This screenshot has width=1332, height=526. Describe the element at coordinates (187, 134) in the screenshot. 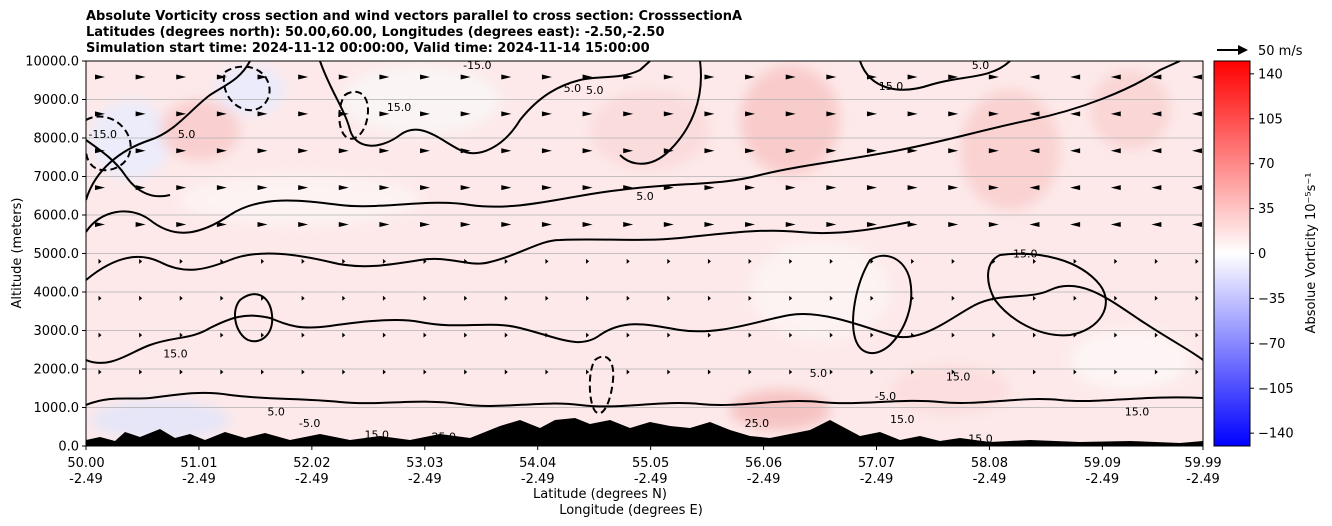

I see `contour-label: 5.0` at that location.